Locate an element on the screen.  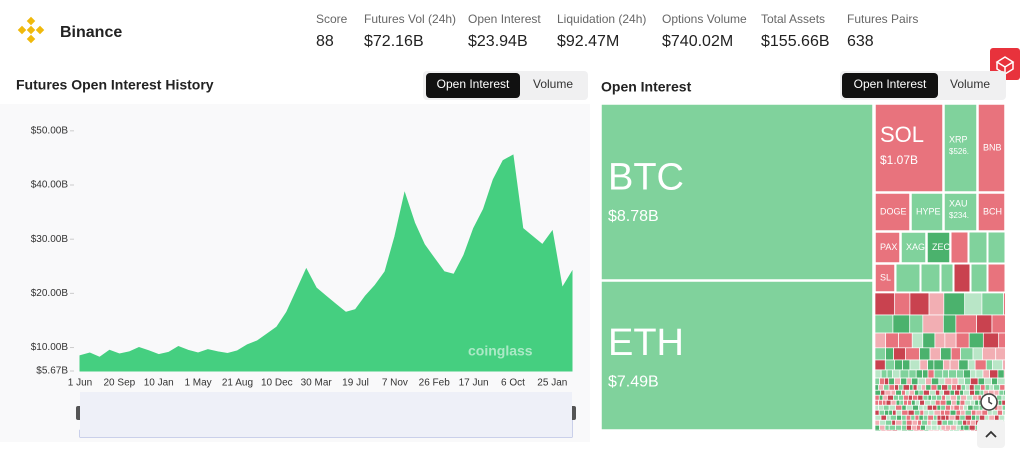
scroll-top-icon is located at coordinates (991, 434).